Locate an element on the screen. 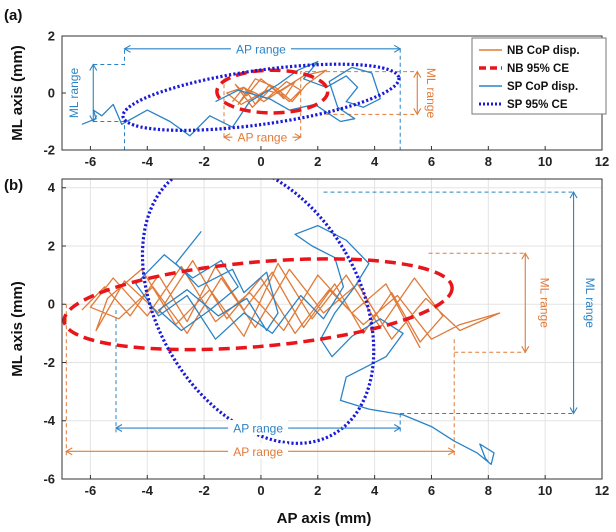 This screenshot has width=616, height=532. panel-b-y-axis-label: ML axis (mm) is located at coordinates (17, 329).